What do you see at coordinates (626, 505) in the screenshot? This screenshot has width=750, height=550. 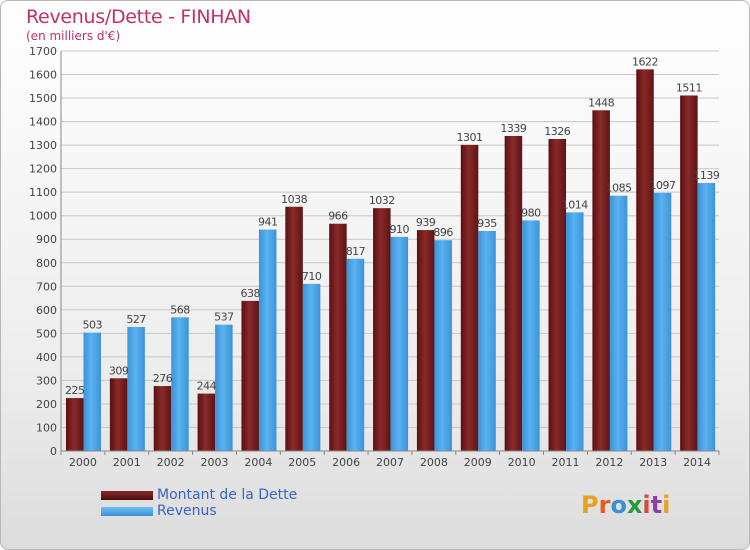 I see `proxiti-logo: Proxiti` at bounding box center [626, 505].